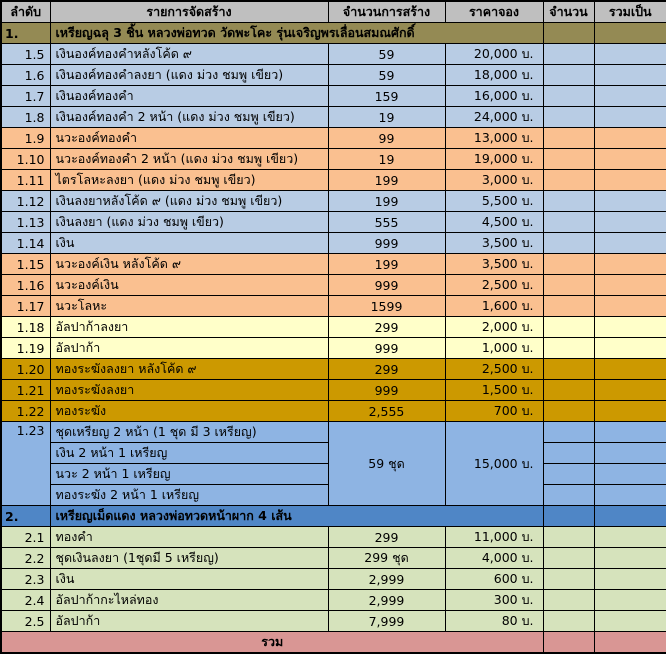  I want to click on cell-price: 13,000 บ., so click(494, 138).